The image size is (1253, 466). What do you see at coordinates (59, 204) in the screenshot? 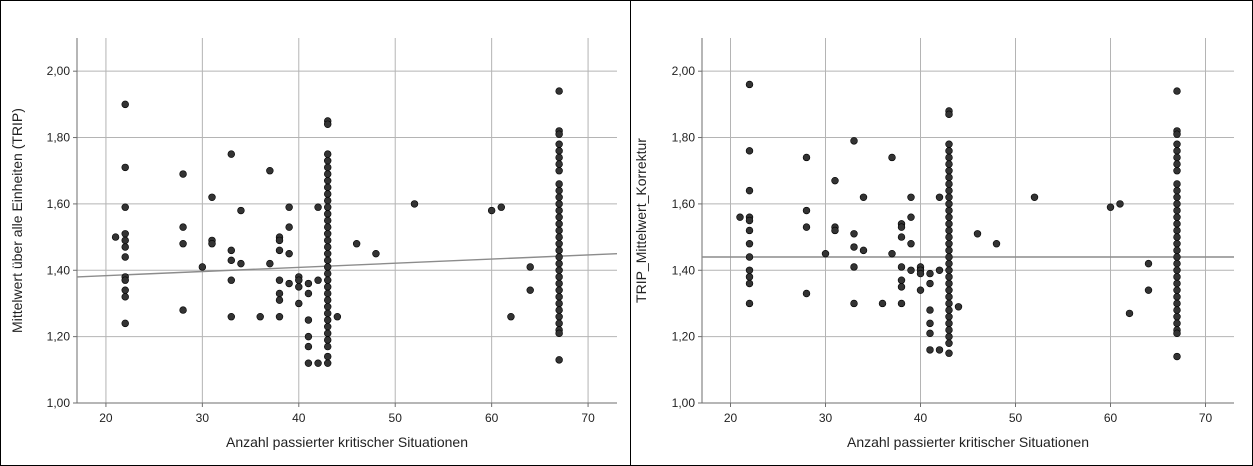
I see `y-tick-label: 1,60` at bounding box center [59, 204].